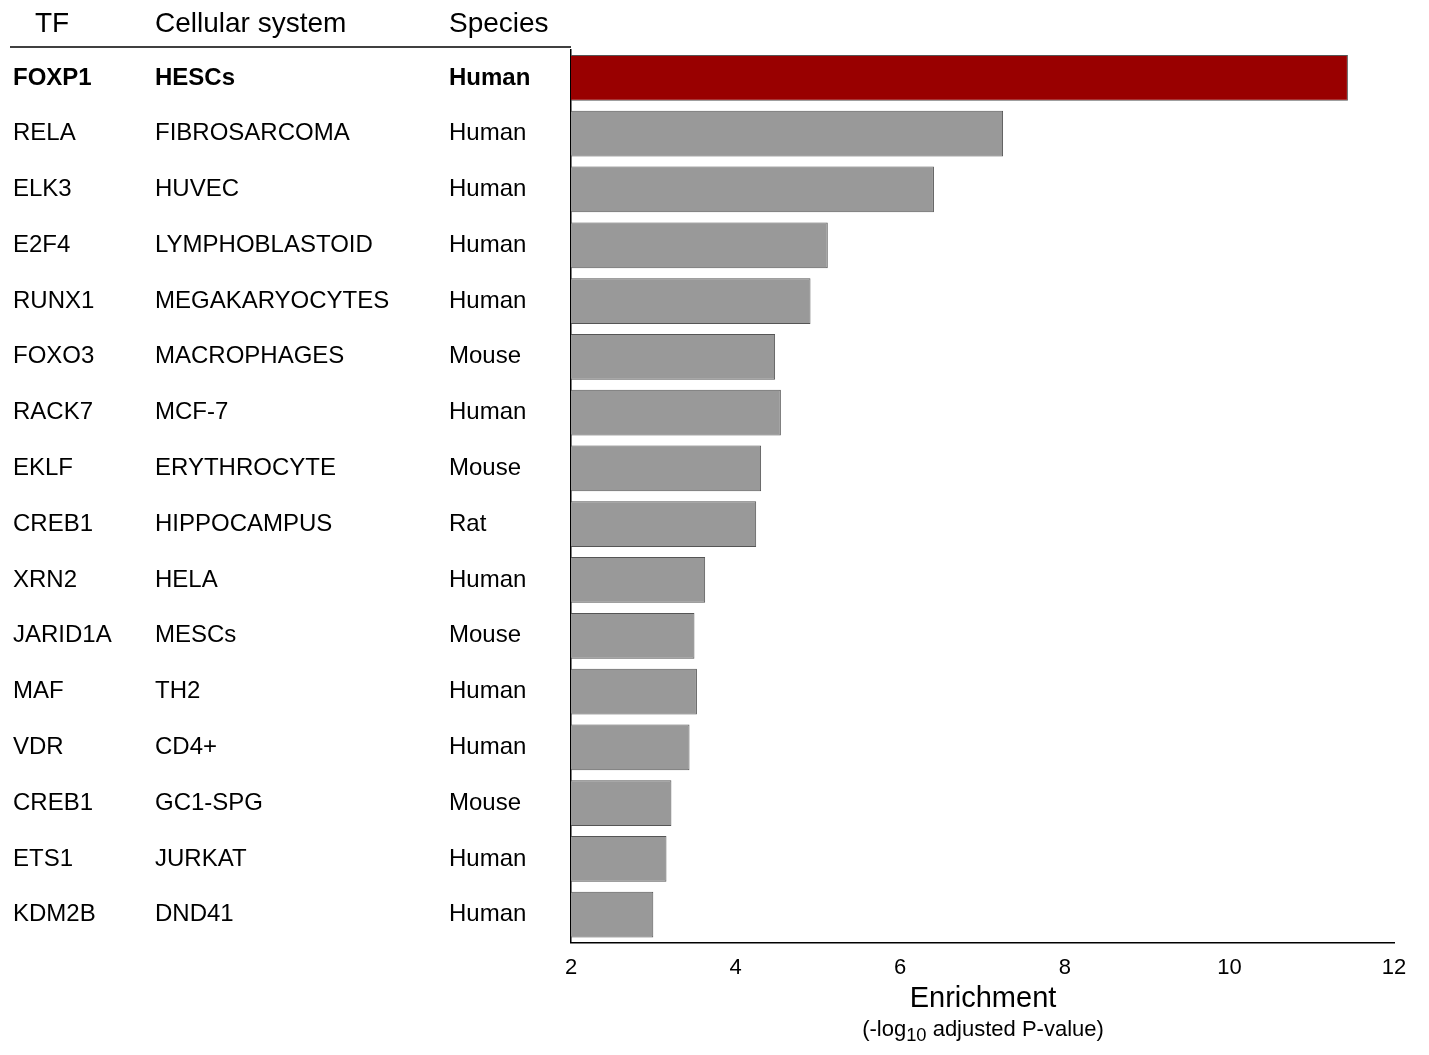 This screenshot has width=1429, height=1055. Describe the element at coordinates (270, 411) in the screenshot. I see `category-label: RACK7 MCF-7 Human` at that location.